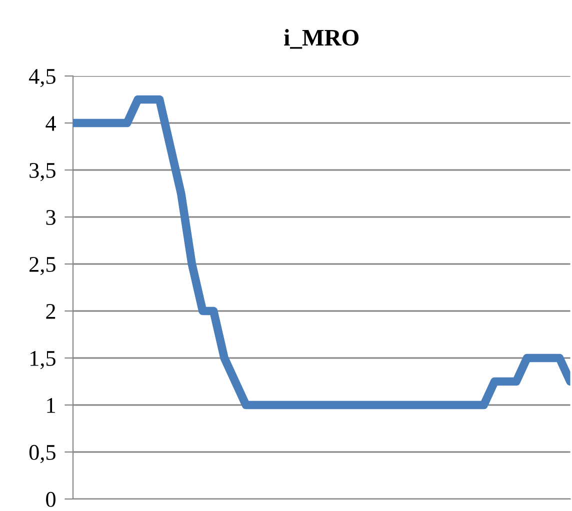 This screenshot has height=511, width=572. I want to click on y-tick-label: 4, so click(51, 123).